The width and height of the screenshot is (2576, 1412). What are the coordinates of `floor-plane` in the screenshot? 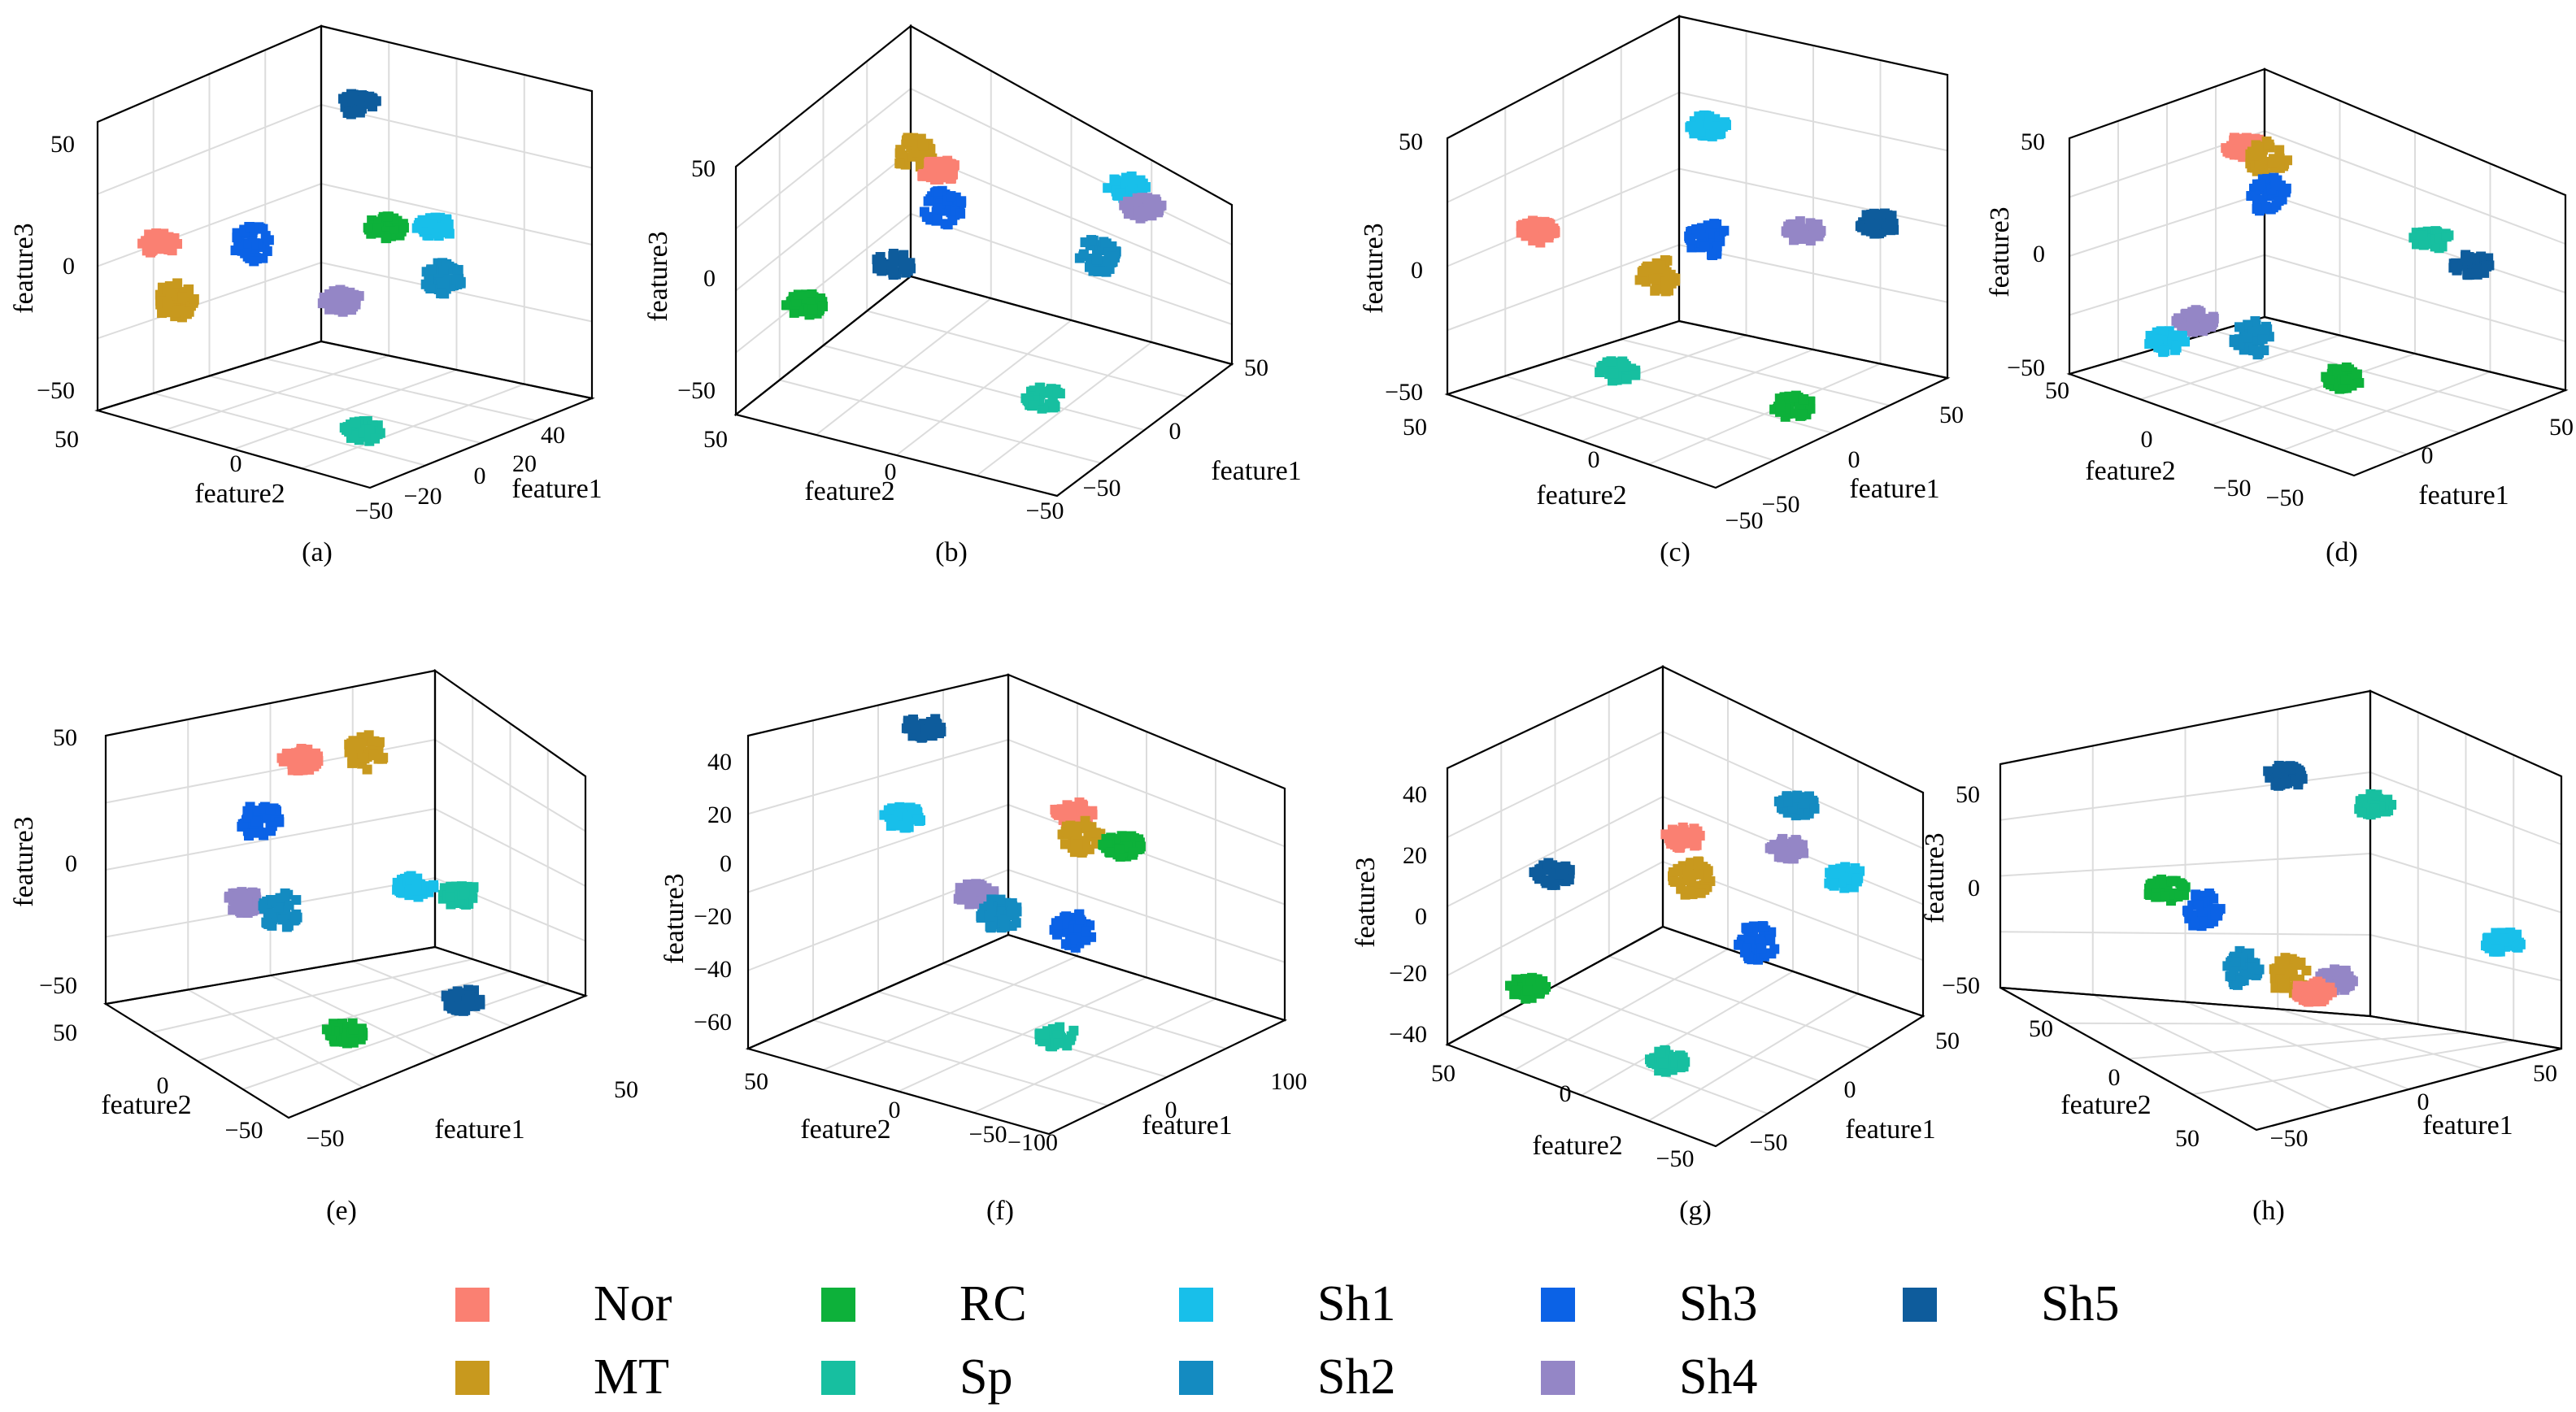 It's located at (344, 414).